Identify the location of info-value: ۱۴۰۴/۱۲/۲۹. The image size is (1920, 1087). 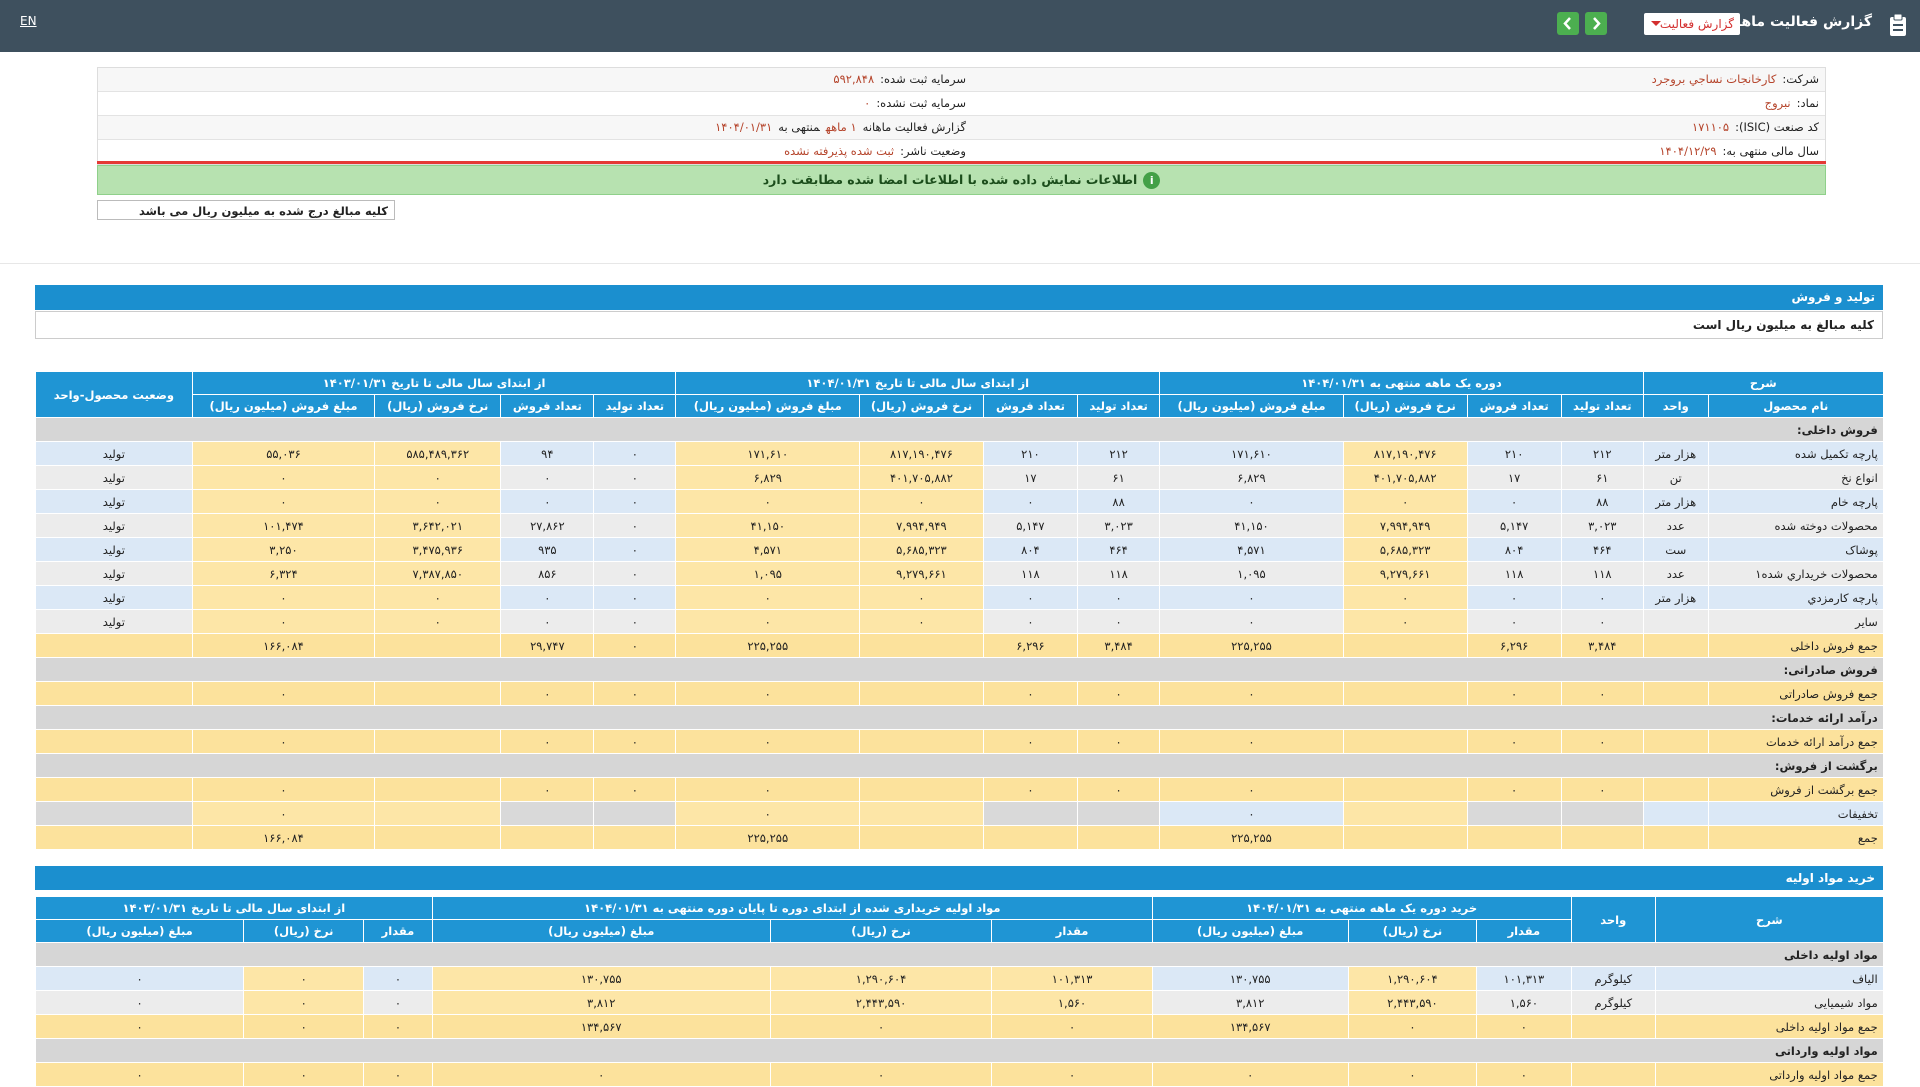
(1687, 151).